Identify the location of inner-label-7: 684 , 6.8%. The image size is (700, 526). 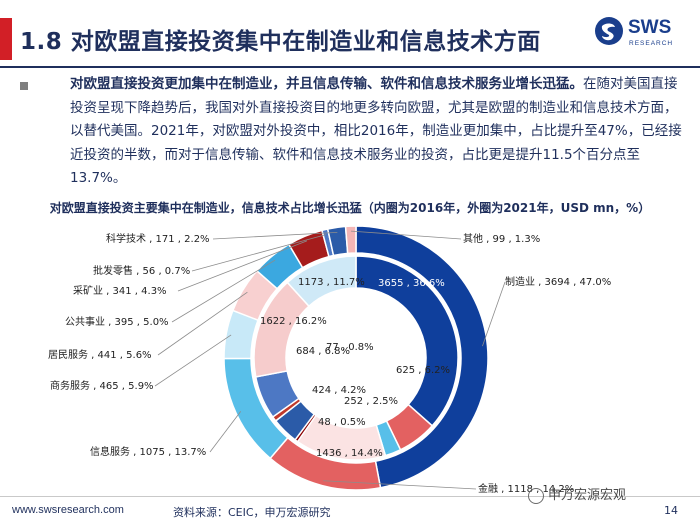
(323, 351).